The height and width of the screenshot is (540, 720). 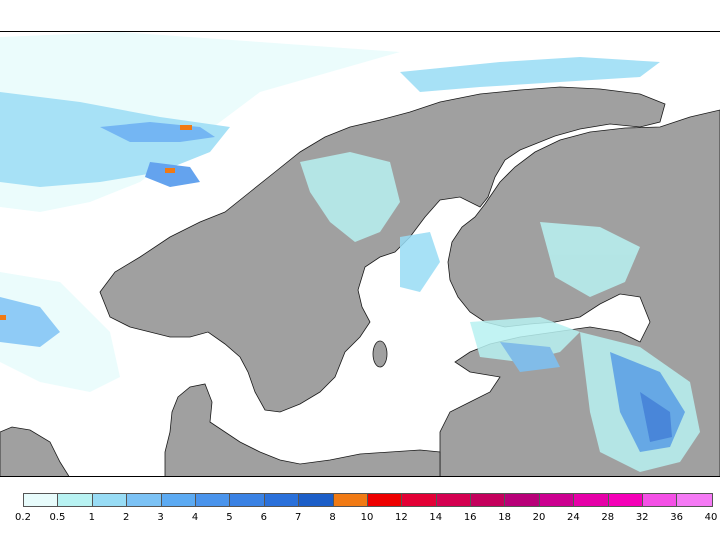 What do you see at coordinates (367, 517) in the screenshot?
I see `legend-tick-label: 10` at bounding box center [367, 517].